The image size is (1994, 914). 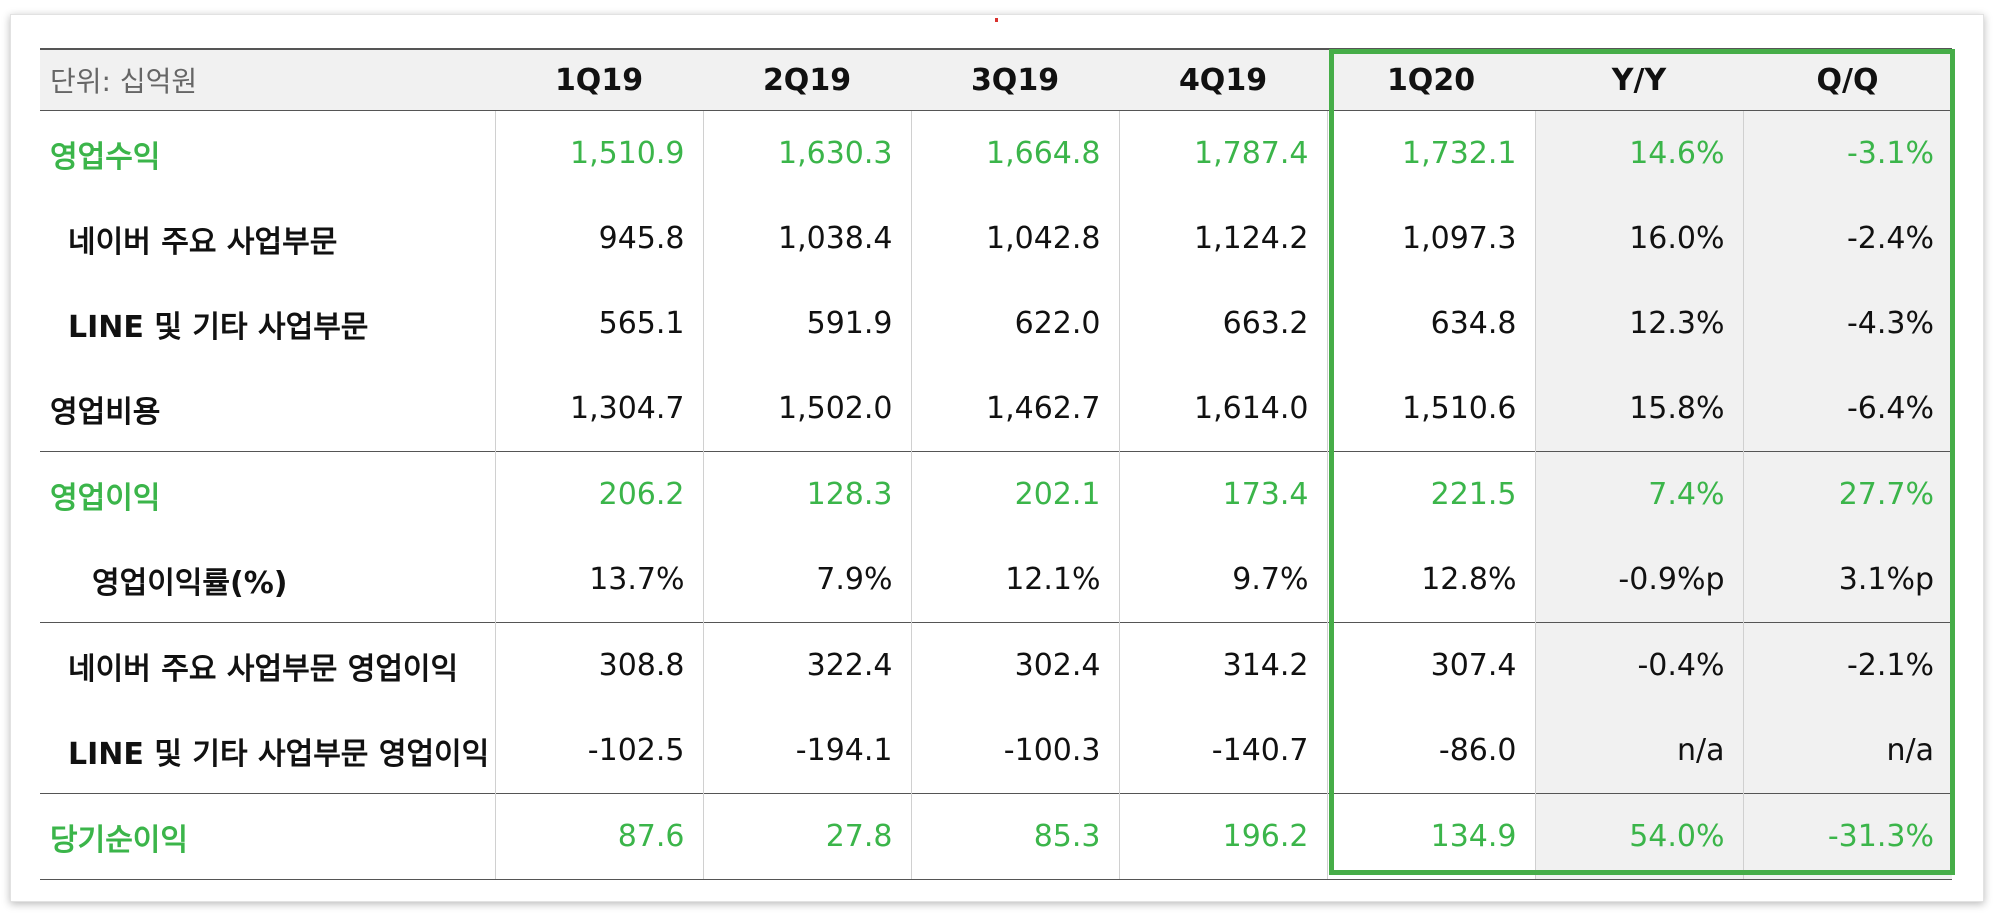 I want to click on table-cell: 1,510.6, so click(x=1430, y=409).